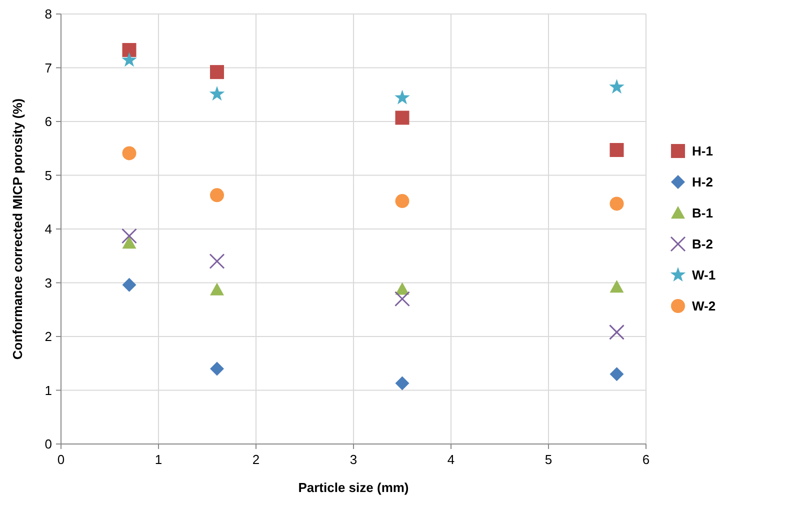 This screenshot has height=512, width=787. I want to click on y-axis-title: Conformance corrected MICP porosity (%), so click(17, 229).